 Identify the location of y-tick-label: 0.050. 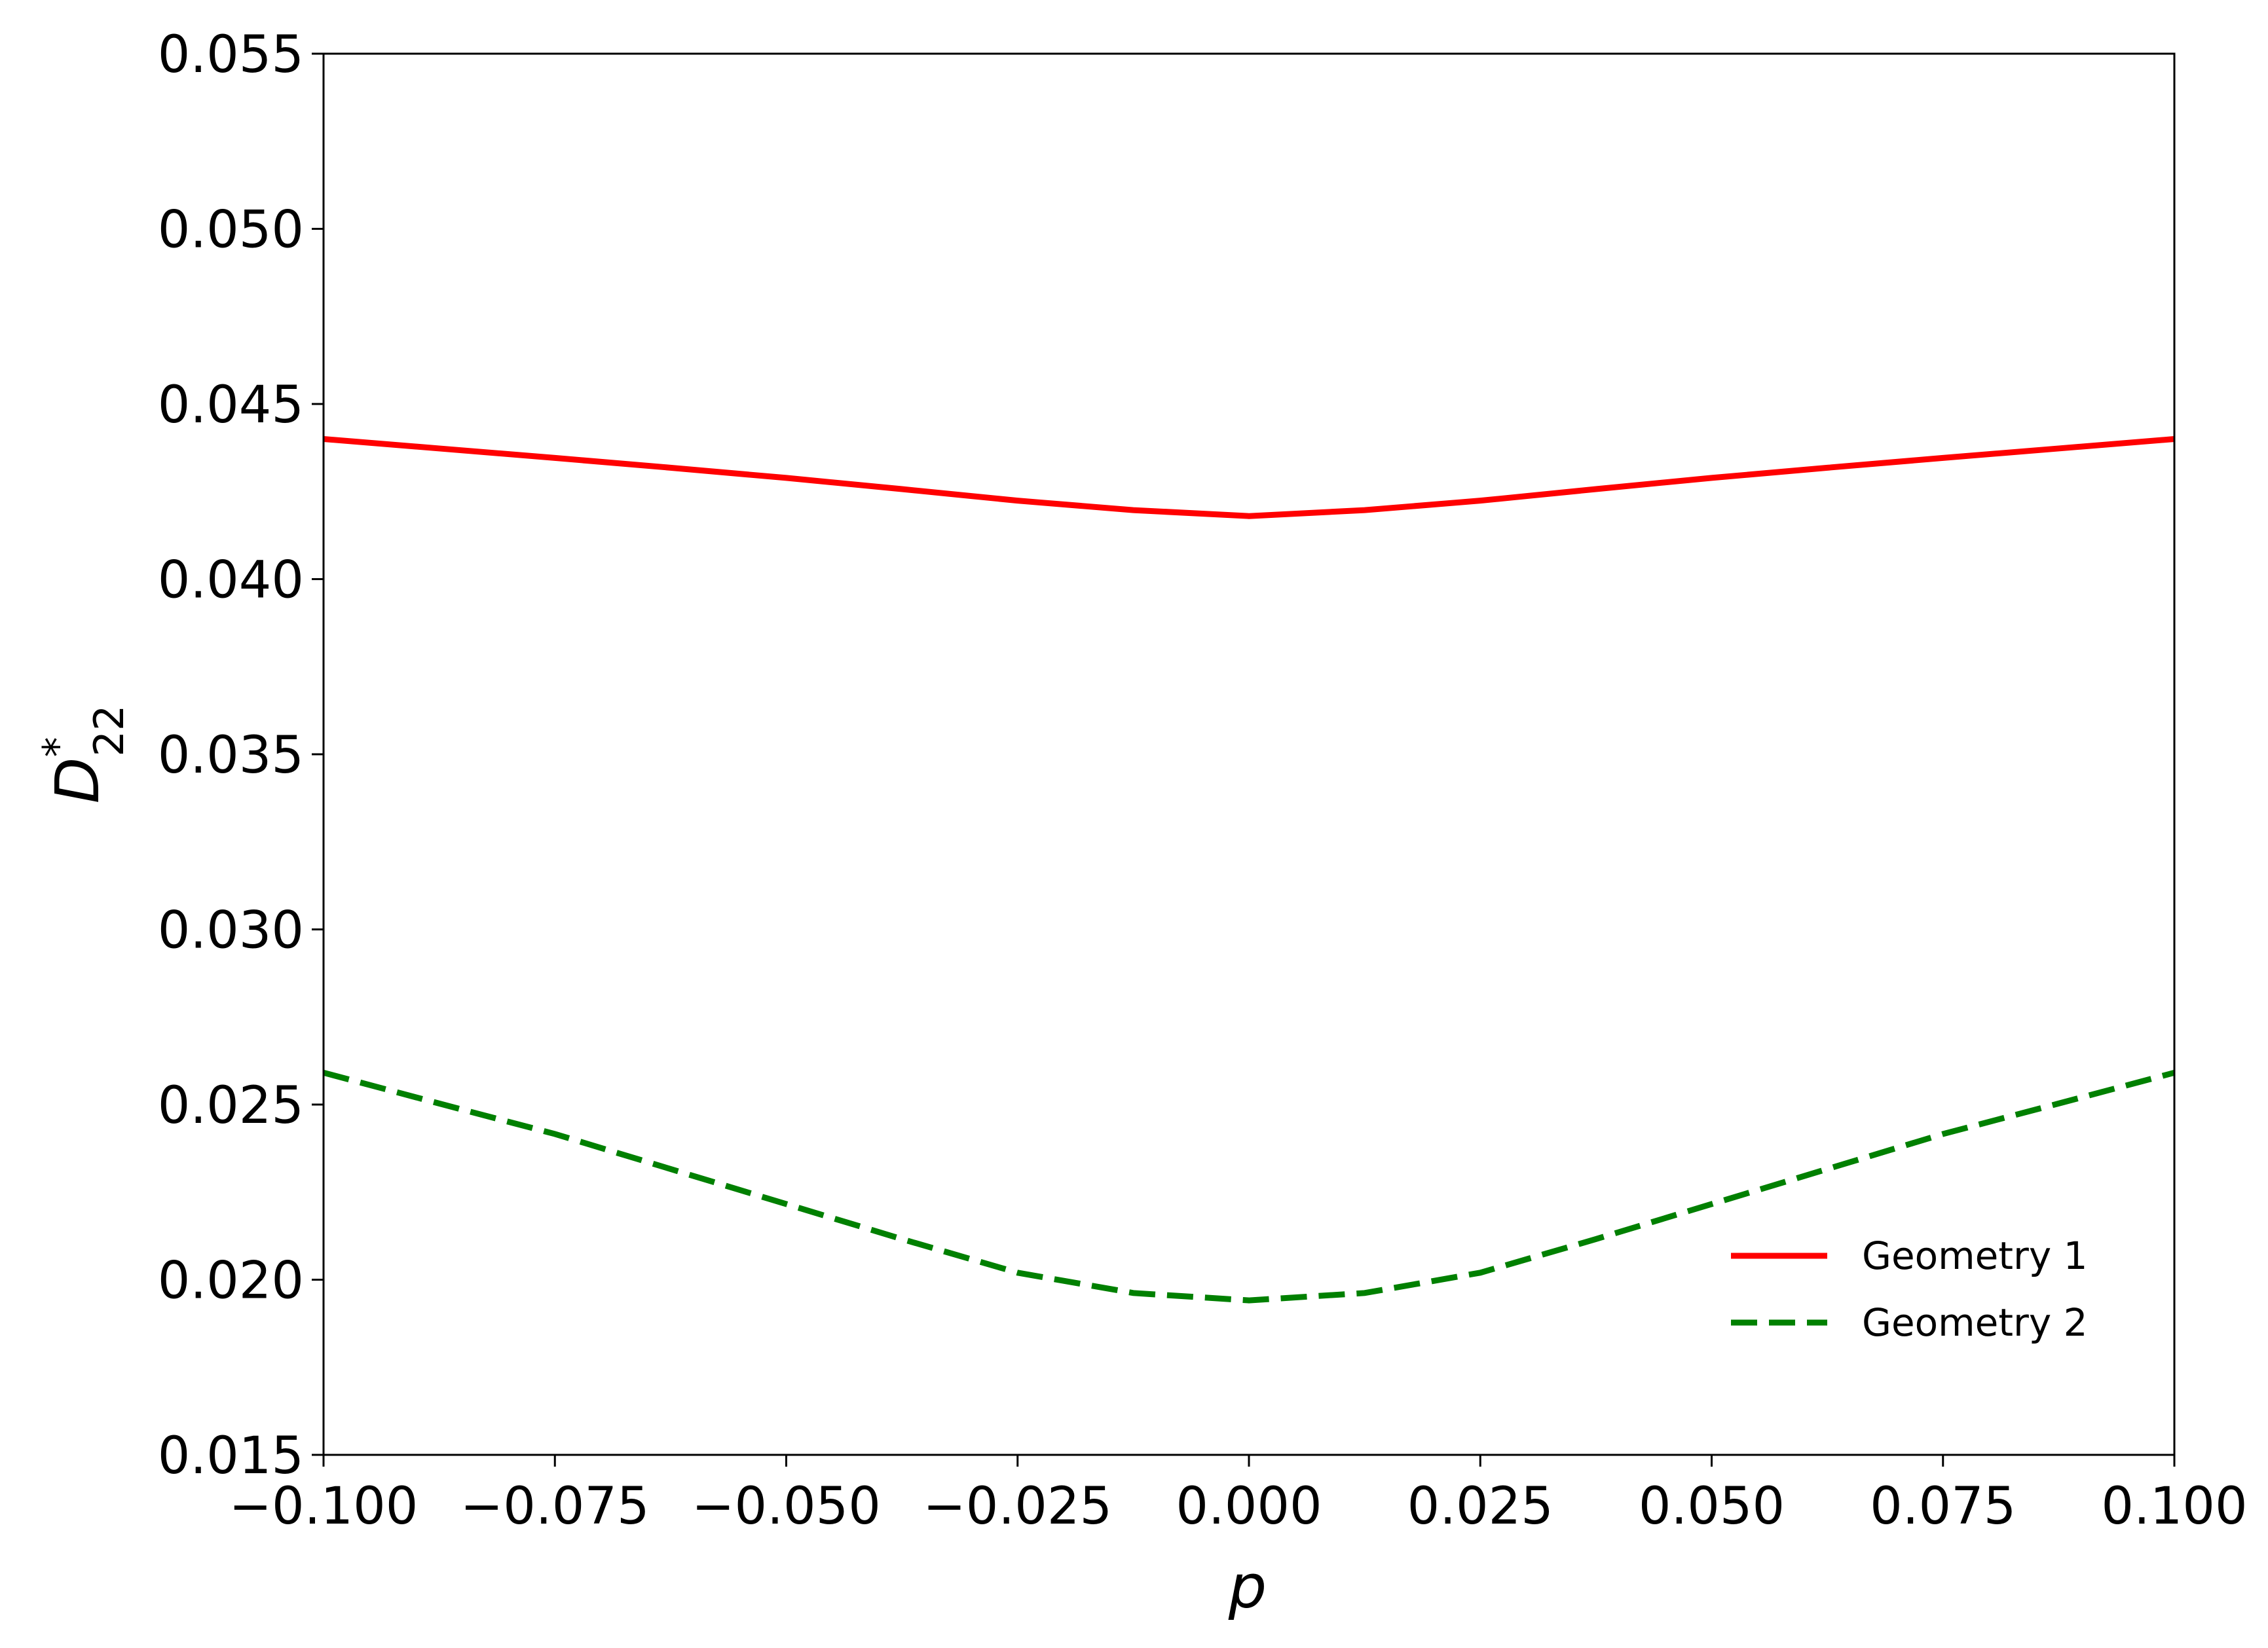
(231, 231).